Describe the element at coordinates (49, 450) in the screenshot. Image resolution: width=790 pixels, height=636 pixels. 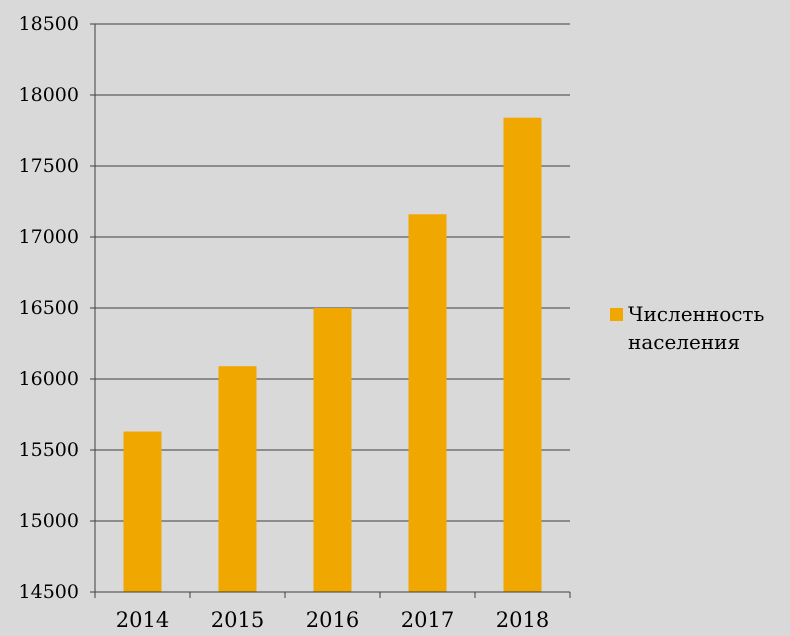
I see `y-tick-label: 15500` at that location.